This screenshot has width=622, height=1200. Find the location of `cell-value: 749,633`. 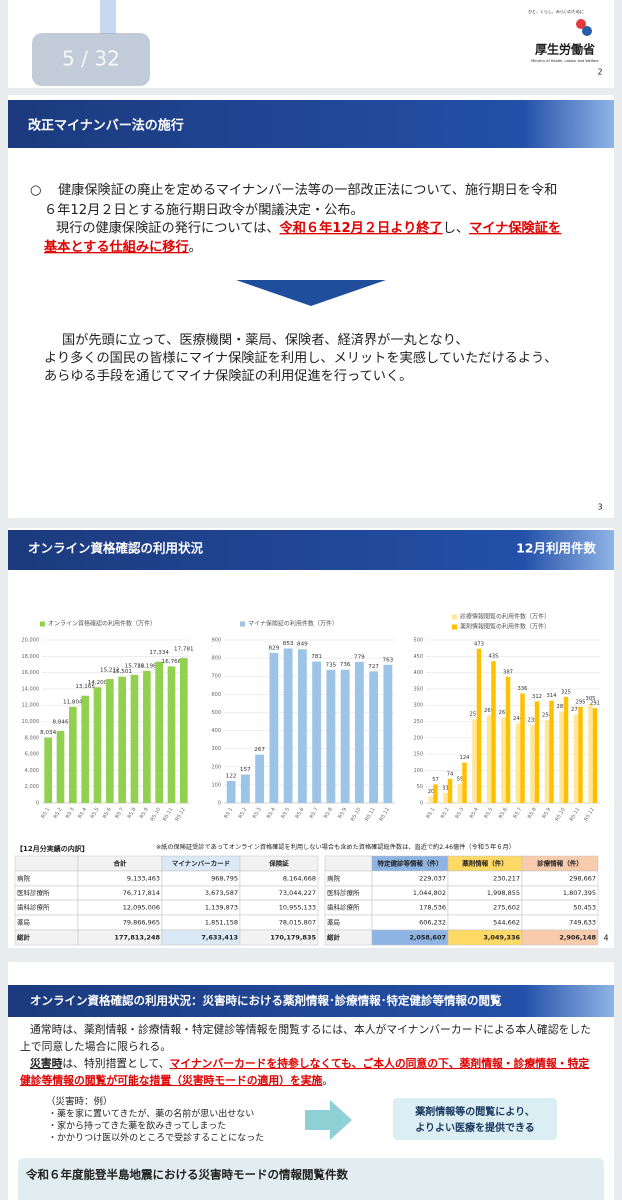

cell-value: 749,633 is located at coordinates (582, 923).